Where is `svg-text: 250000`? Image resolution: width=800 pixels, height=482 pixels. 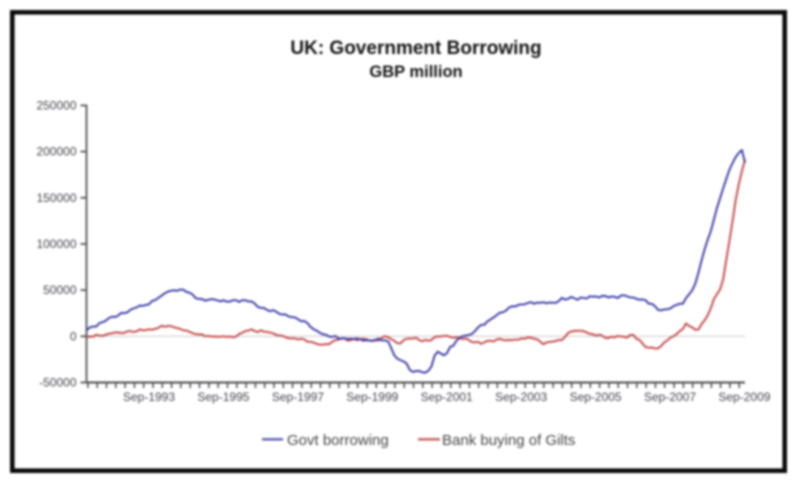 svg-text: 250000 is located at coordinates (56, 105).